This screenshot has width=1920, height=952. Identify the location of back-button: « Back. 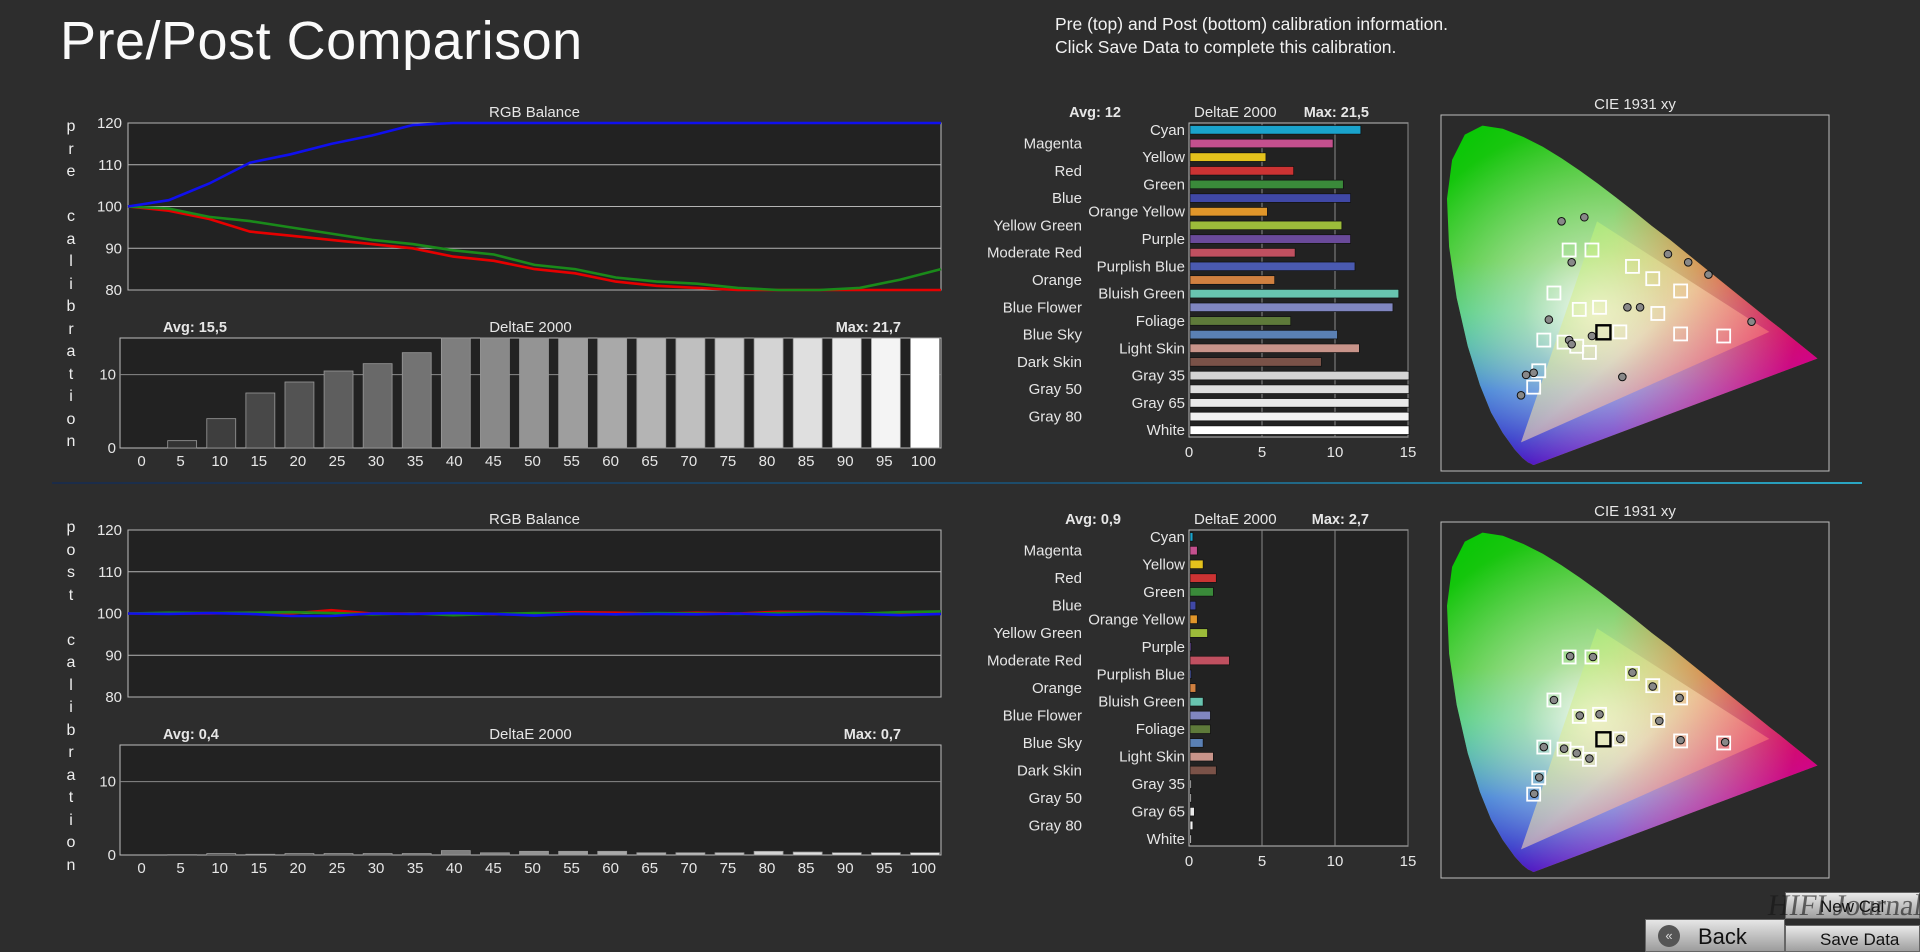
(1715, 935).